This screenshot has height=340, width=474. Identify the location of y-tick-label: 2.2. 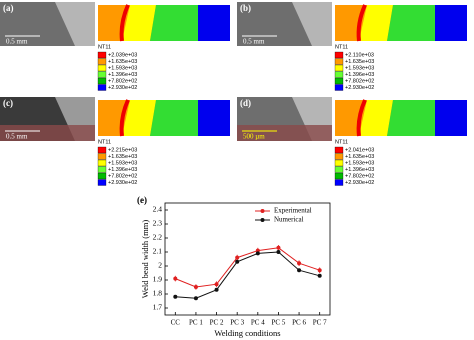
(158, 237).